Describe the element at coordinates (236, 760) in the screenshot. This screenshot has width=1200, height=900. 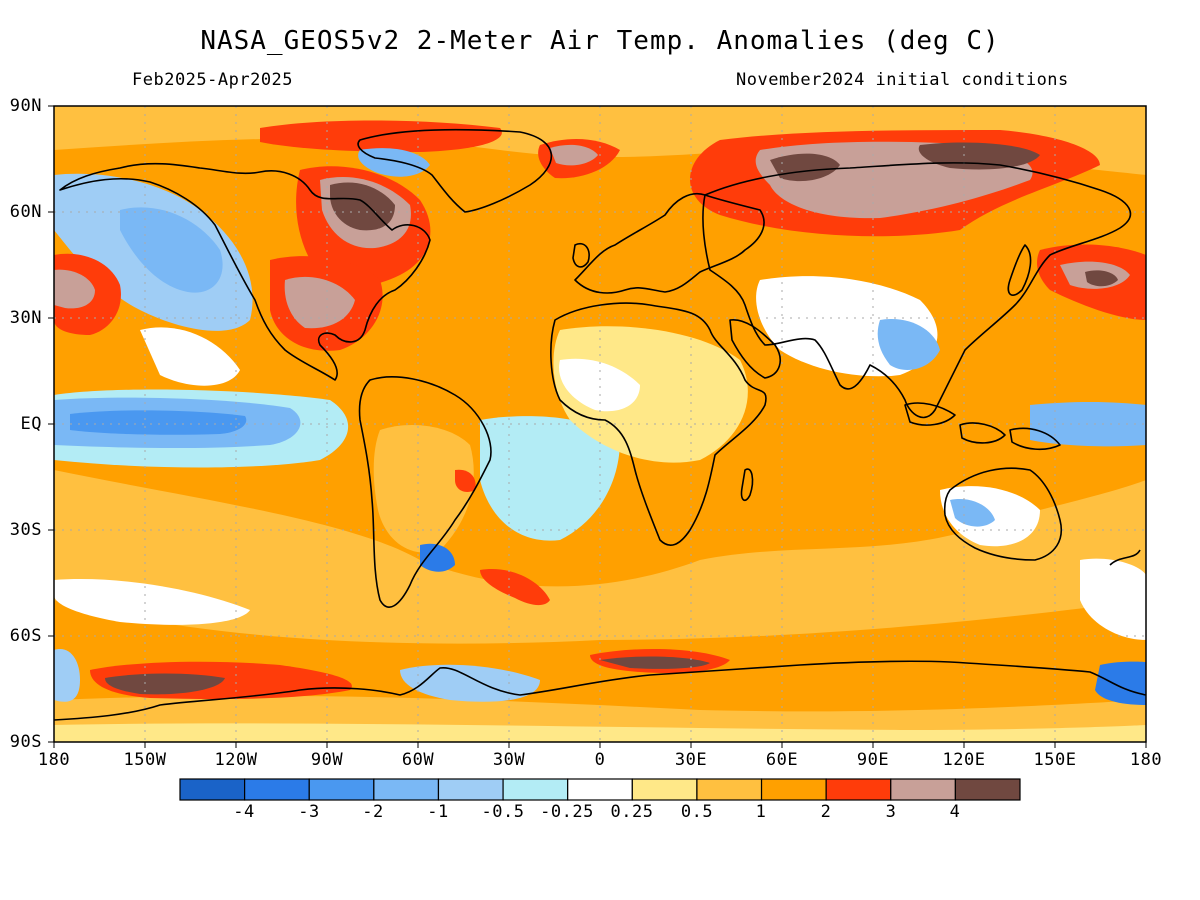
I see `lon-label-120w: 120W` at that location.